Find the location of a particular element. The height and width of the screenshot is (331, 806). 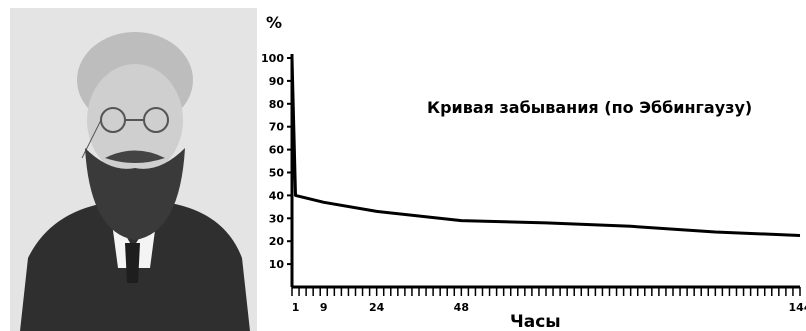

y-tick-label: 60 is located at coordinates (277, 150).